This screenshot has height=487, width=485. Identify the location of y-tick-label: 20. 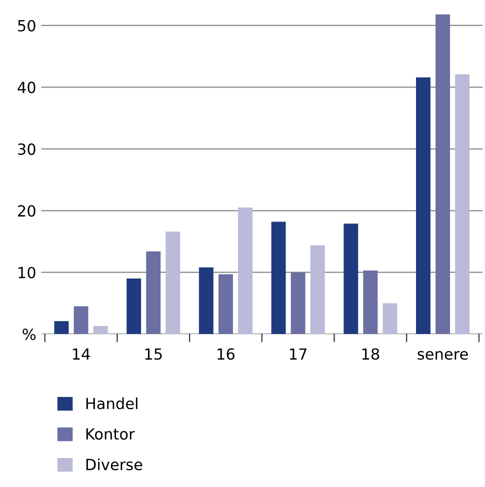
(27, 211).